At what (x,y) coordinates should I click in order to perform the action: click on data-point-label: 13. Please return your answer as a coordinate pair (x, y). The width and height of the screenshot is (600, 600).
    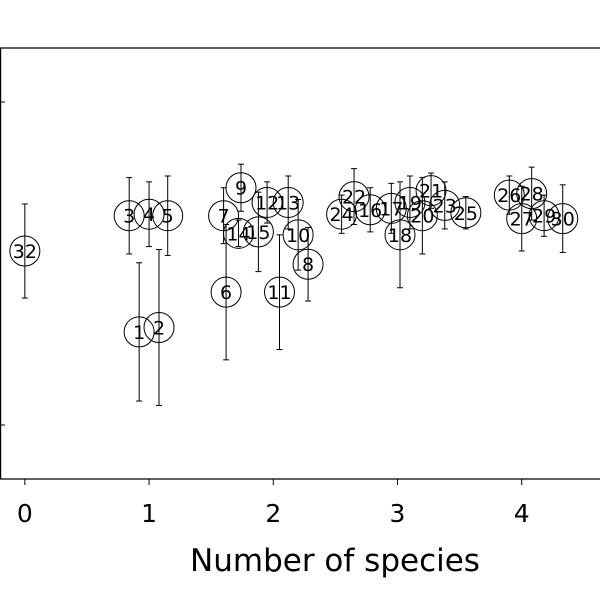
    Looking at the image, I should click on (288, 203).